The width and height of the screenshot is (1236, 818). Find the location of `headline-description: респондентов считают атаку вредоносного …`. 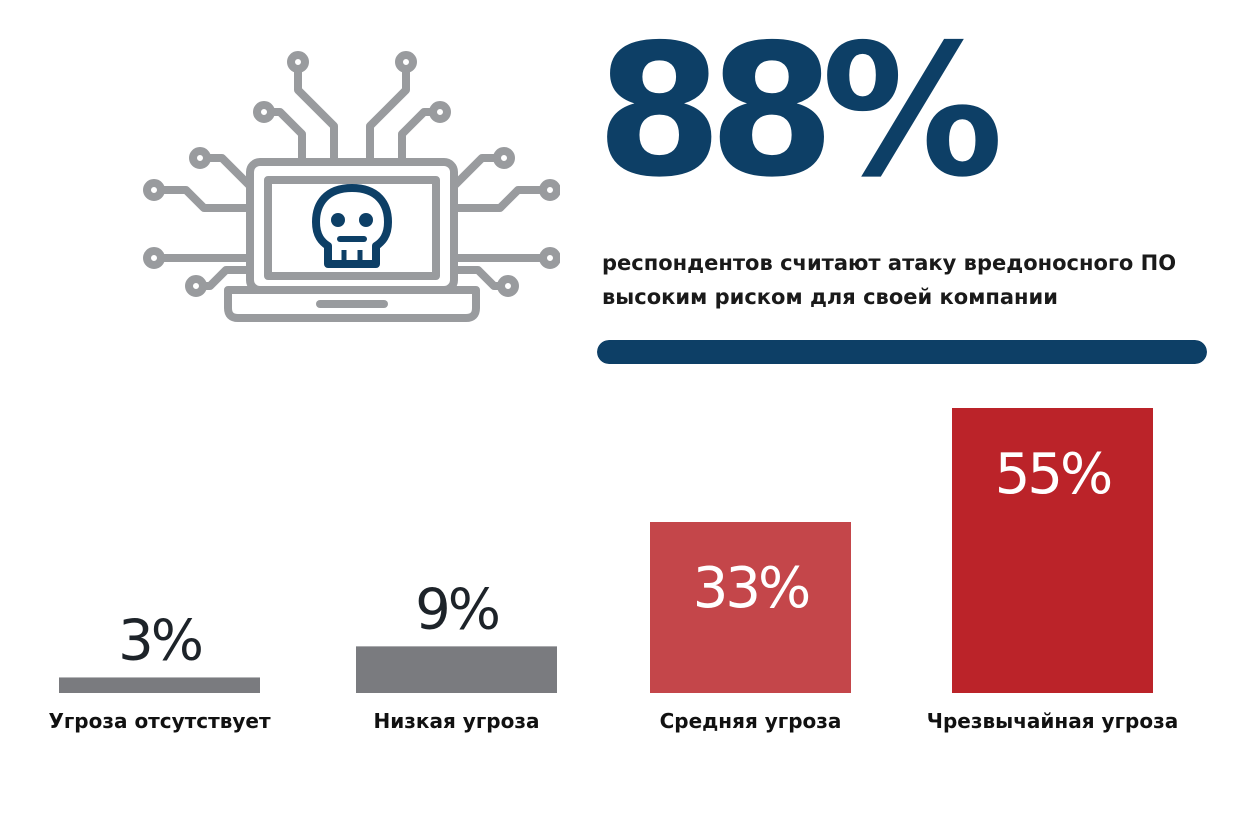

headline-description: респондентов считают атаку вредоносного … is located at coordinates (902, 280).